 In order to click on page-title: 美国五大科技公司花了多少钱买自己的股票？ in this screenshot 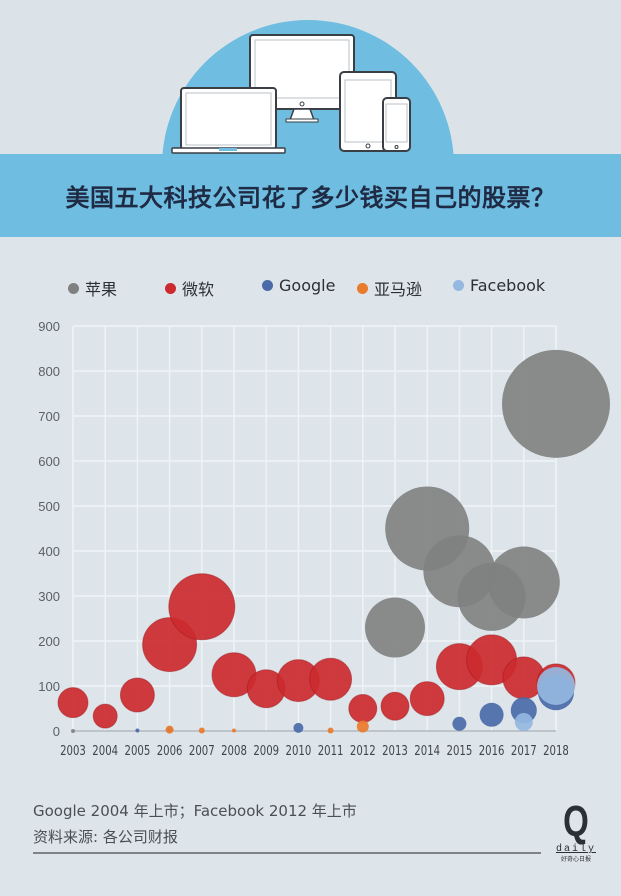, I will do `click(310, 198)`.